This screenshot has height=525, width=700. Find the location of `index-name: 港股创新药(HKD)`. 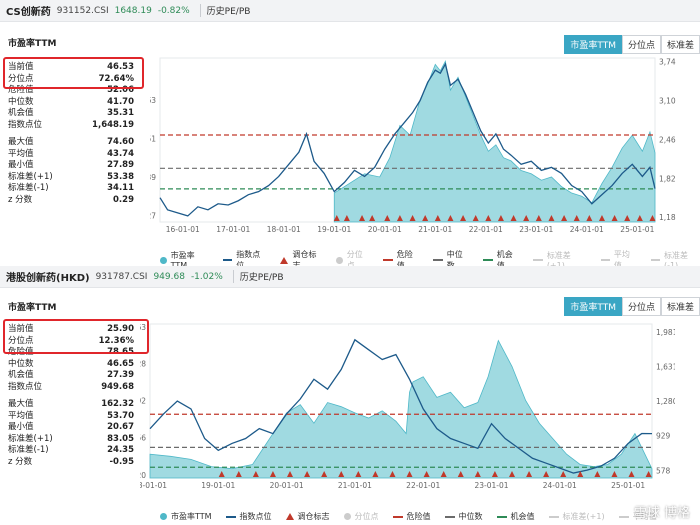

index-name: 港股创新药(HKD) is located at coordinates (48, 278).